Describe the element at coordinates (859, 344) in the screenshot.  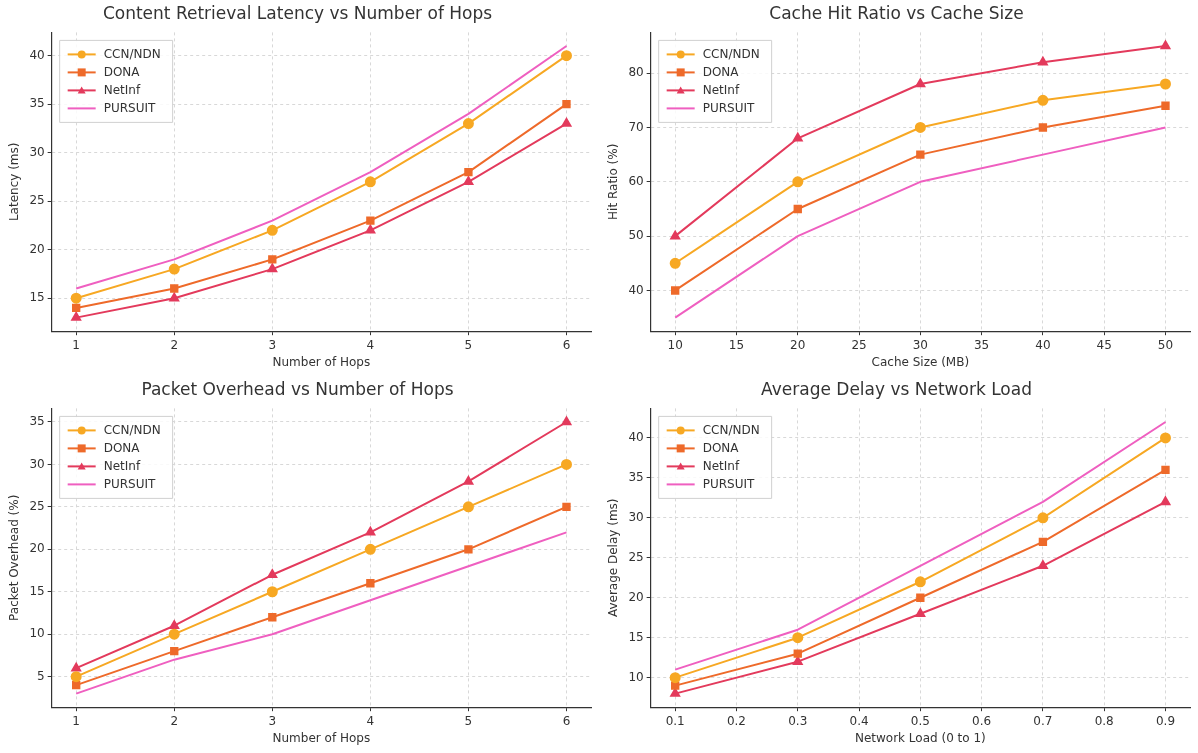
I see `x-tick-label: 25` at that location.